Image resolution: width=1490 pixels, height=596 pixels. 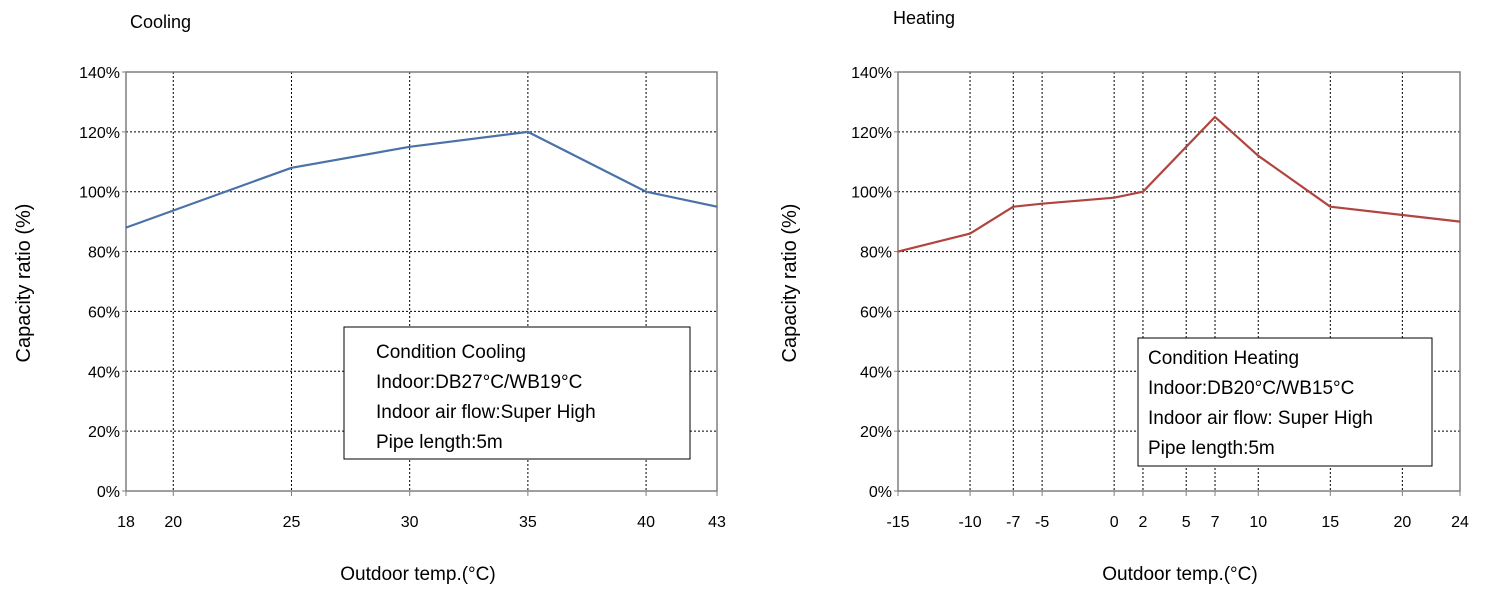 What do you see at coordinates (1251, 388) in the screenshot?
I see `heating-condition-line: Indoor:DB20°C/WB15°C` at bounding box center [1251, 388].